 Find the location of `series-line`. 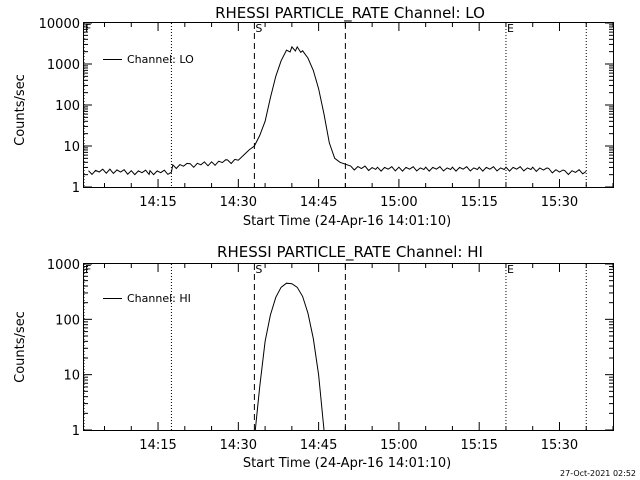

series-line is located at coordinates (289, 356).